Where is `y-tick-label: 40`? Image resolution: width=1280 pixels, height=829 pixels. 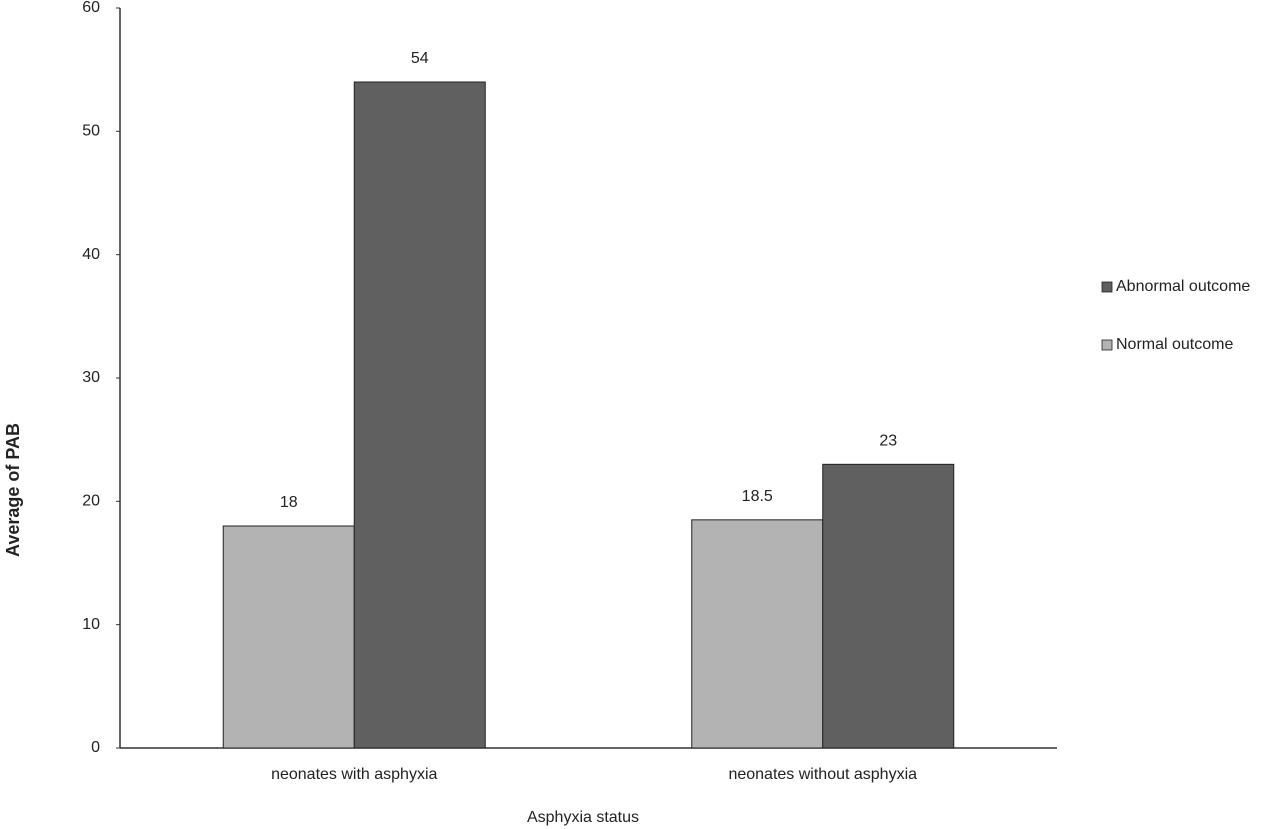 y-tick-label: 40 is located at coordinates (91, 254).